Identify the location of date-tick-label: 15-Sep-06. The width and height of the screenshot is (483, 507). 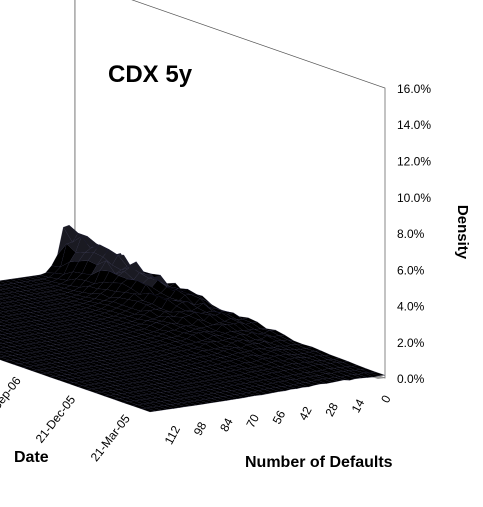
(12, 400).